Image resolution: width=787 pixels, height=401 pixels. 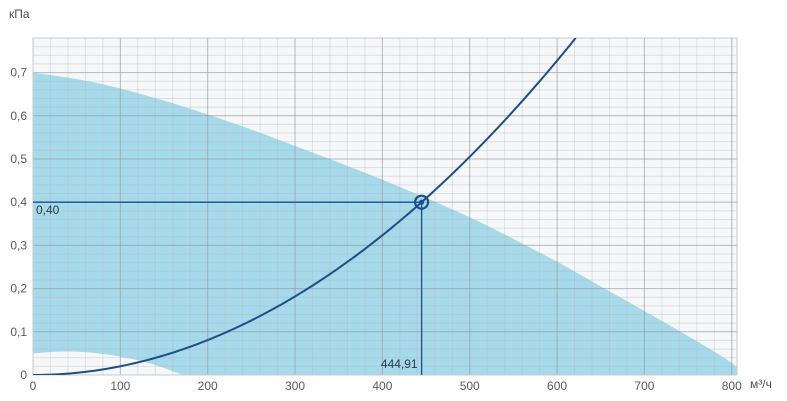 What do you see at coordinates (732, 386) in the screenshot?
I see `svg-text: 800` at bounding box center [732, 386].